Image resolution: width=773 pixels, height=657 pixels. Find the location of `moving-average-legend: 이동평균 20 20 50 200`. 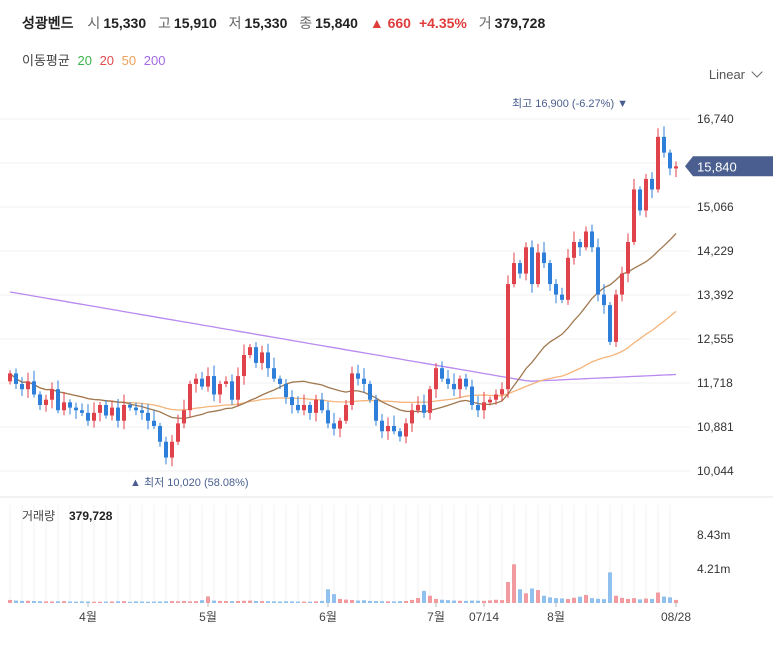

moving-average-legend: 이동평균 20 20 50 200 is located at coordinates (95, 59).